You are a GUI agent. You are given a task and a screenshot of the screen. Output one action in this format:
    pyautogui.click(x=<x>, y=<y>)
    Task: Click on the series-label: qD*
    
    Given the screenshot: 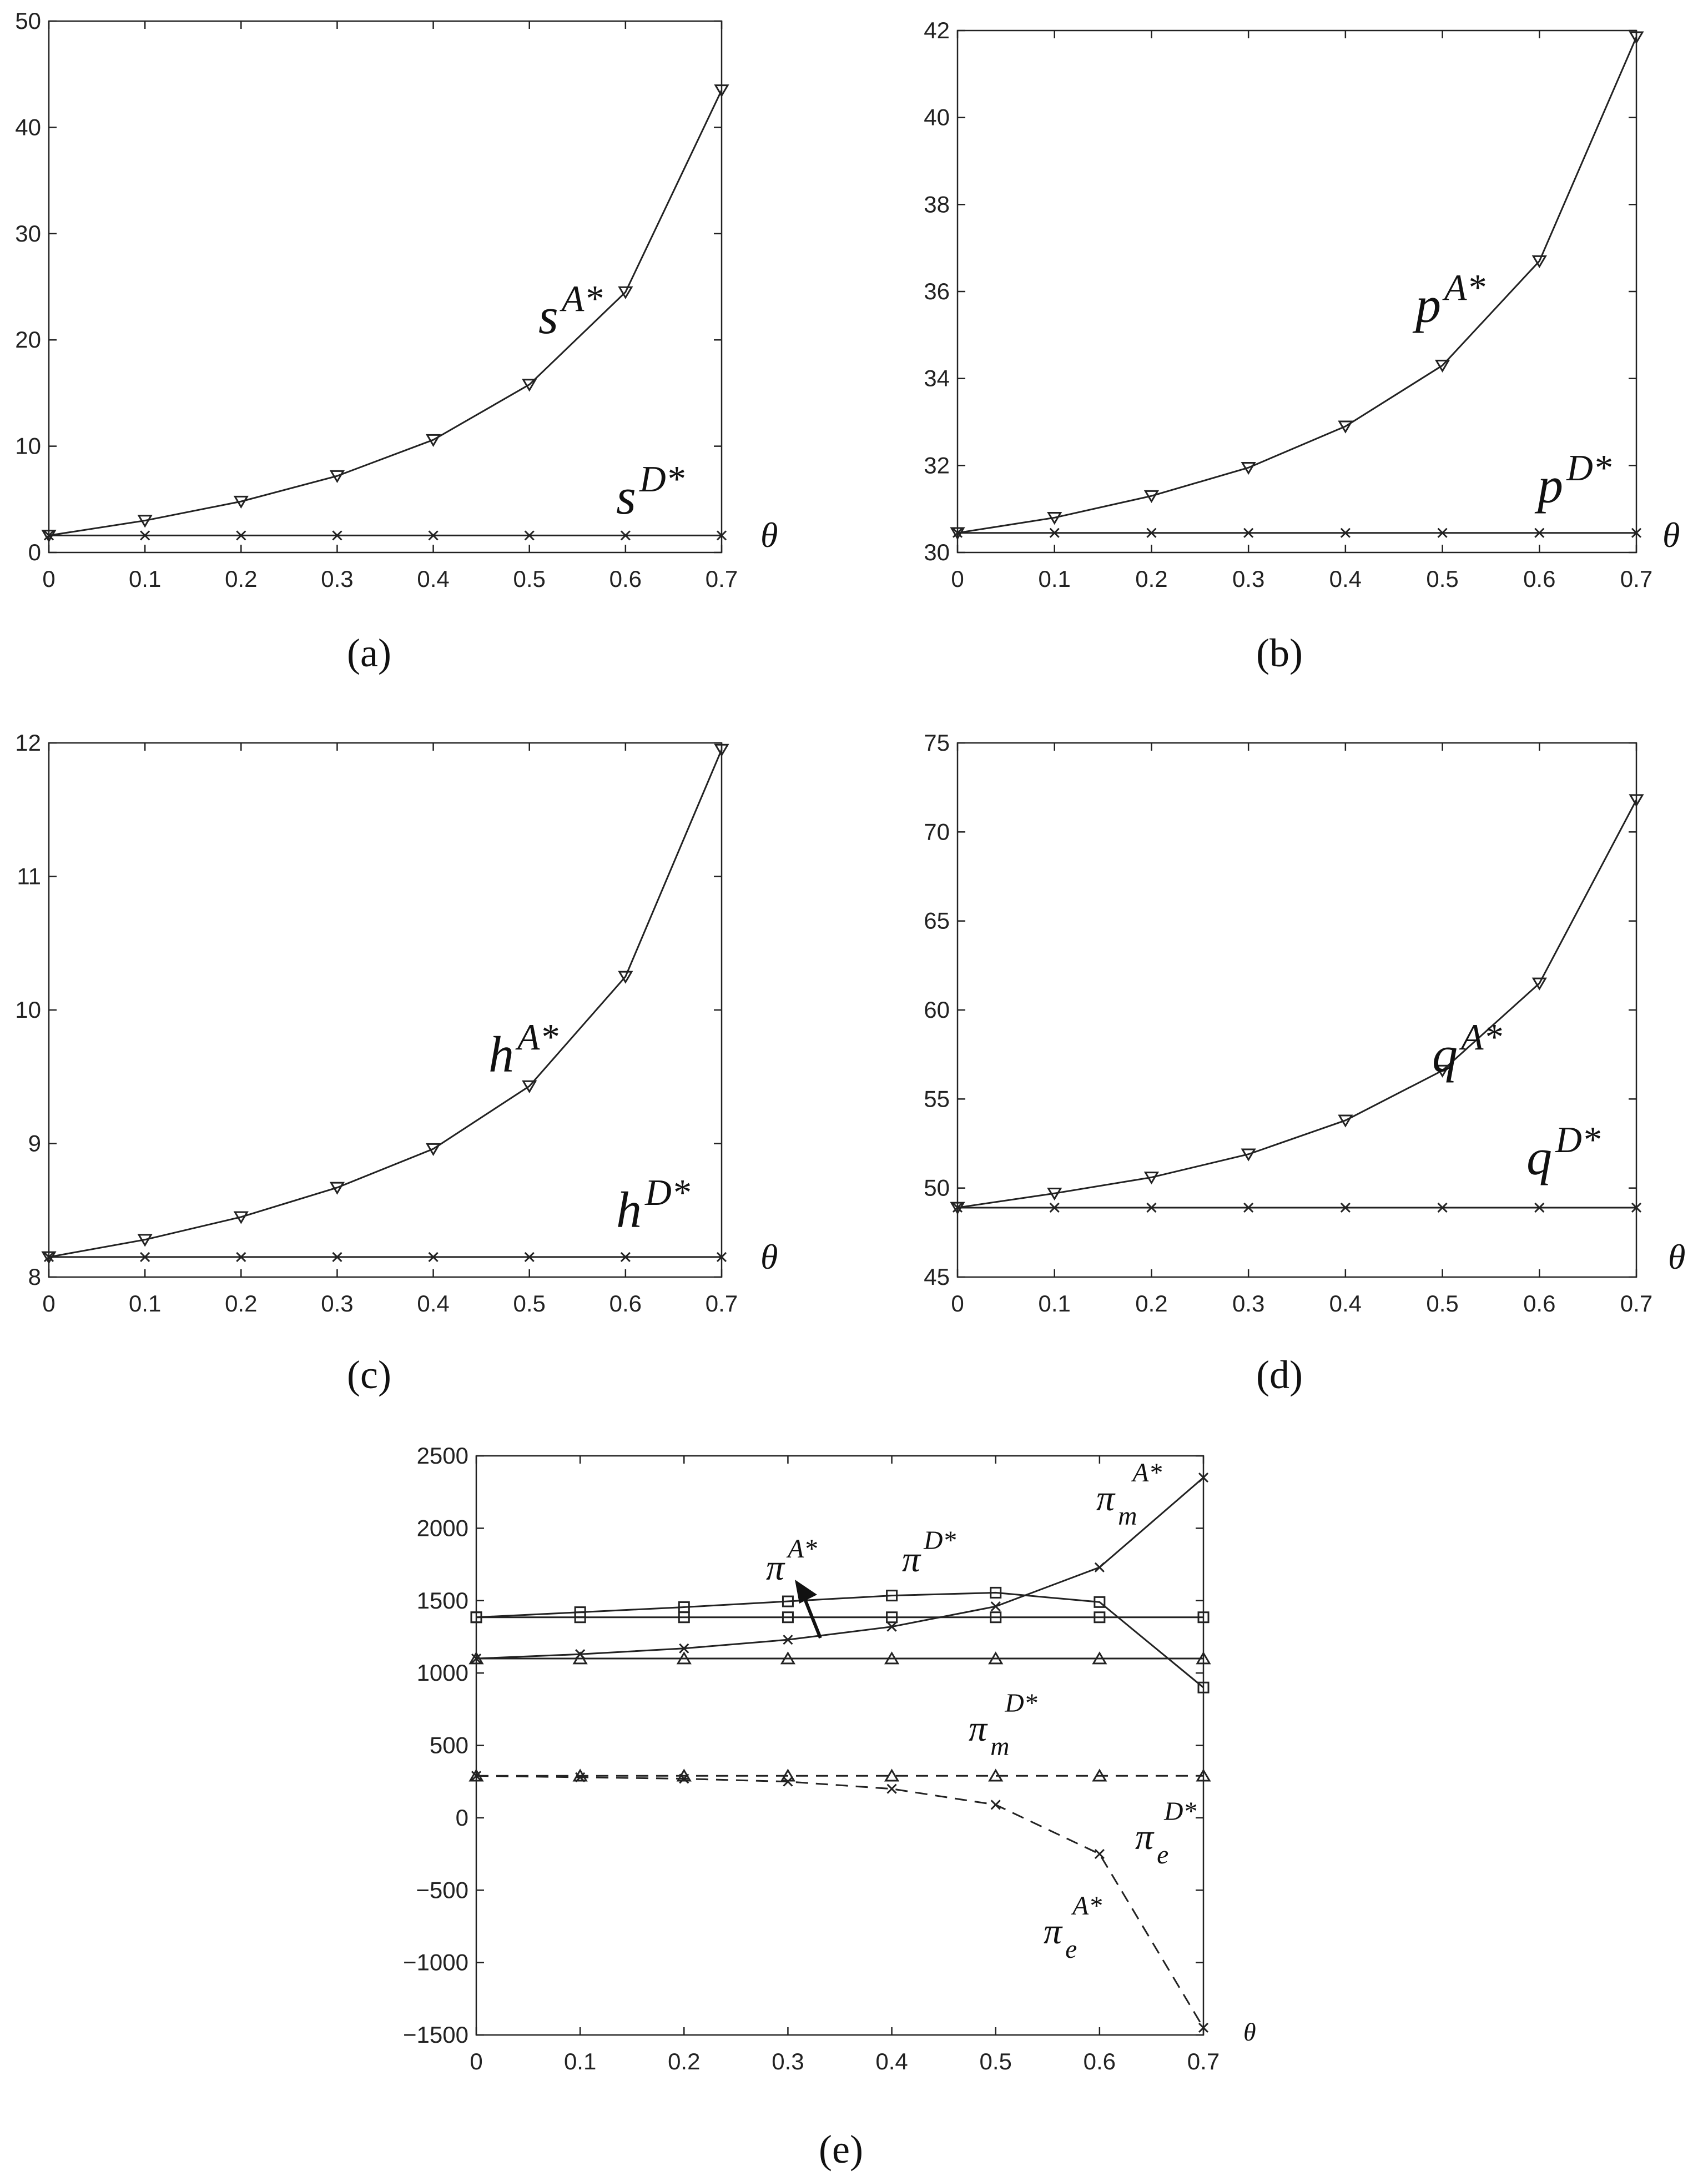 What is the action you would take?
    pyautogui.click(x=1563, y=1152)
    